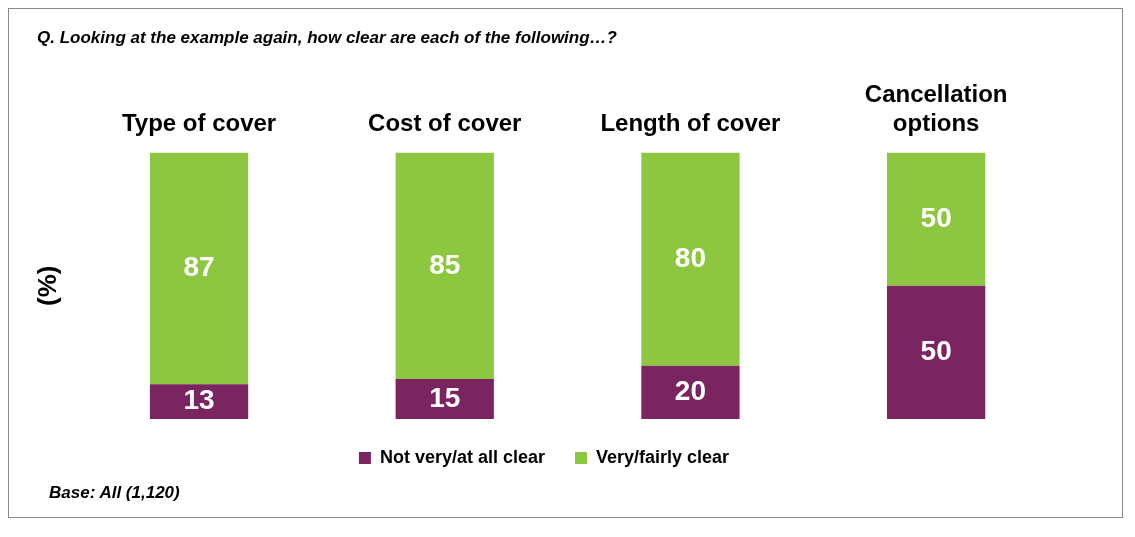  Describe the element at coordinates (46, 286) in the screenshot. I see `y-axis-title: (%)` at that location.